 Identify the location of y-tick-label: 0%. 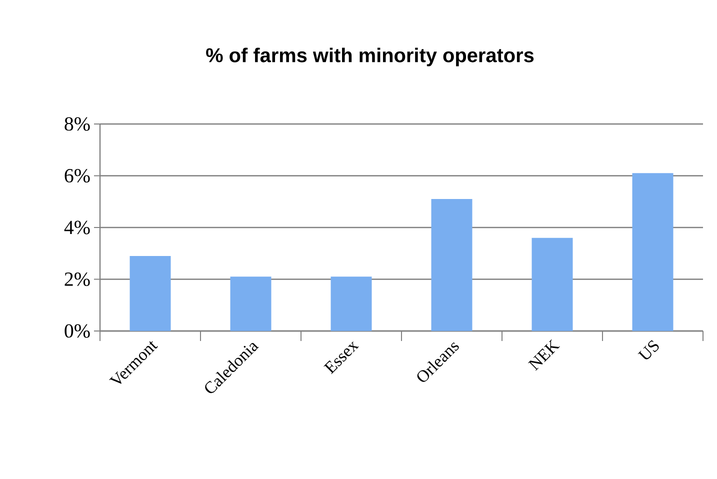
(77, 331).